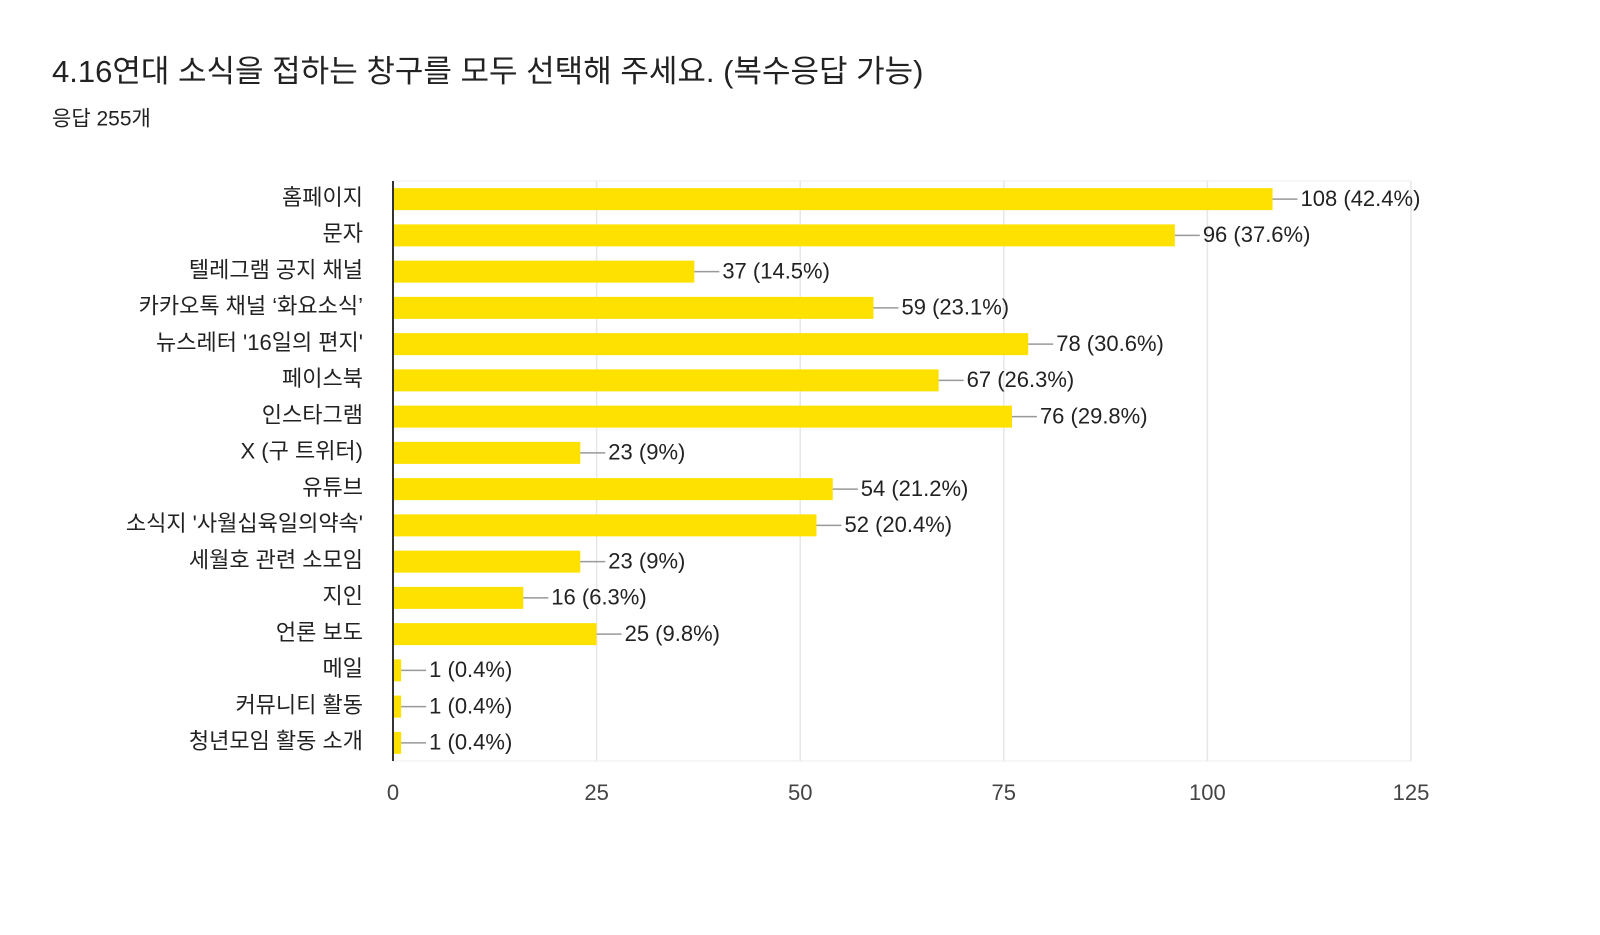 The image size is (1600, 935). I want to click on y-tick-label: 홈페이지, so click(322, 197).